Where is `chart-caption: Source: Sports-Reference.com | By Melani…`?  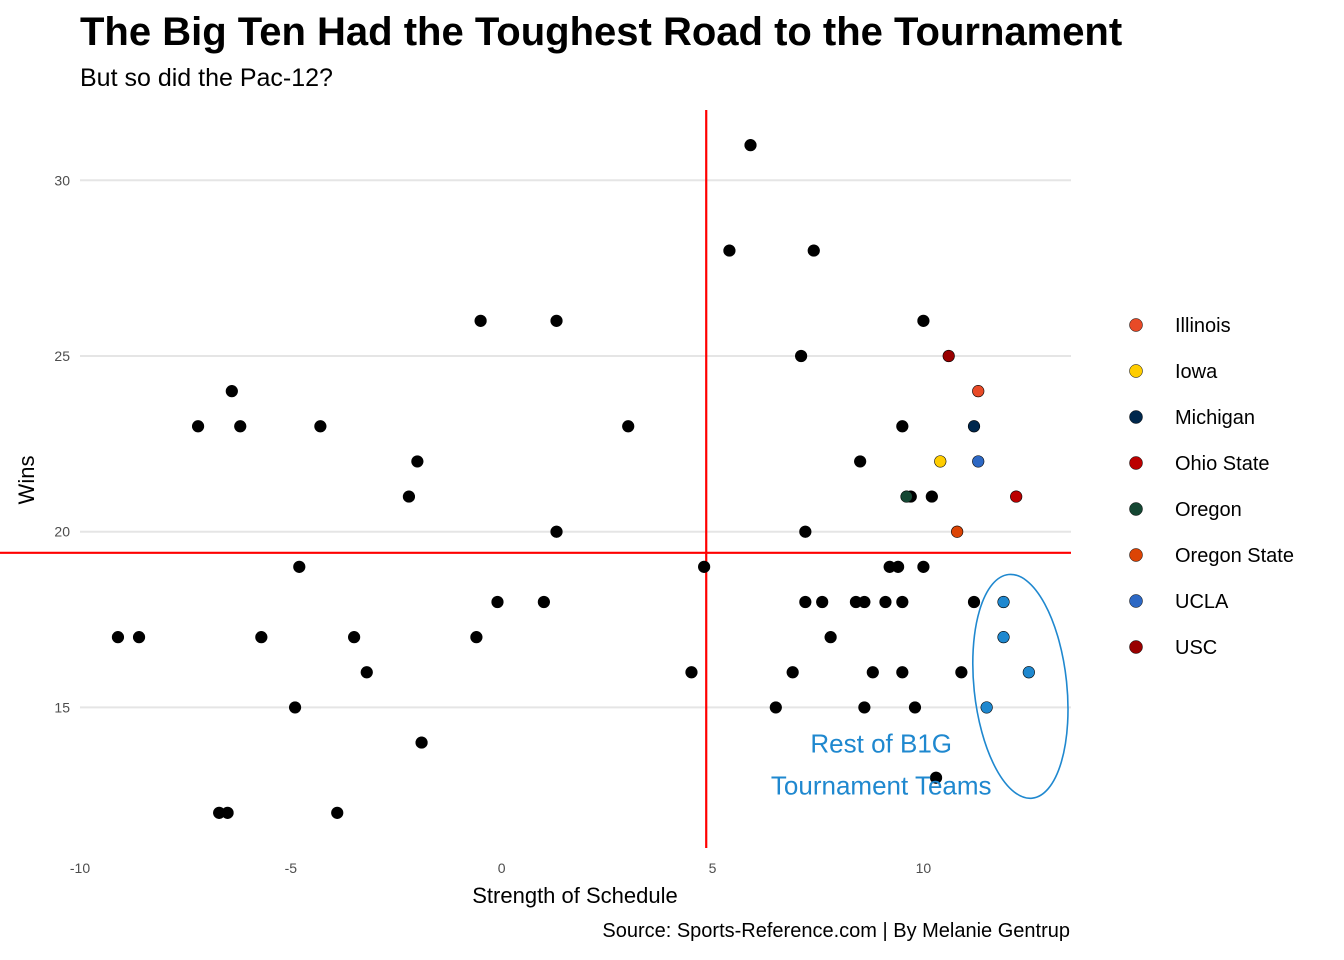 chart-caption: Source: Sports-Reference.com | By Melani… is located at coordinates (836, 931).